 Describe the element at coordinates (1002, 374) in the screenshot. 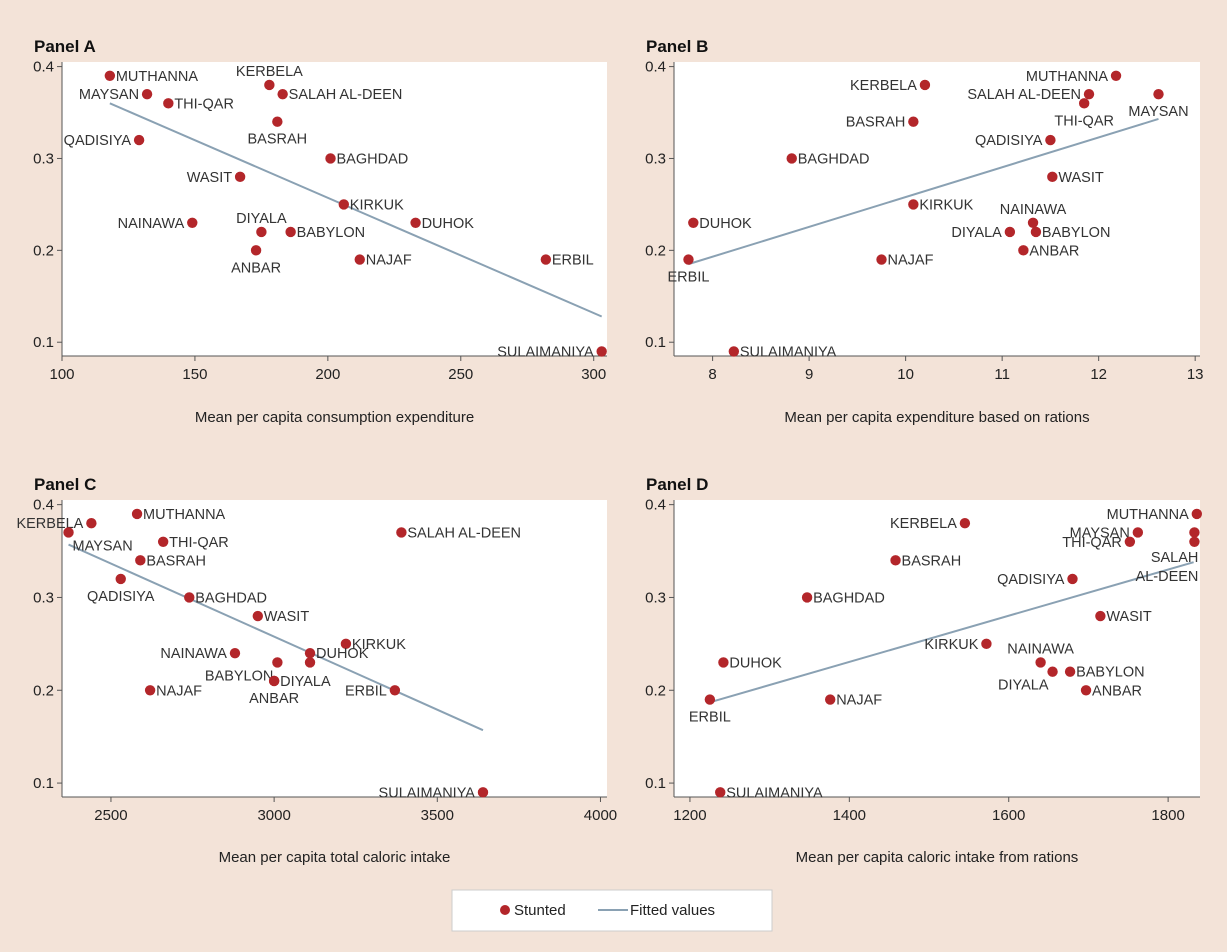

I see `x-tick-label: 11` at that location.